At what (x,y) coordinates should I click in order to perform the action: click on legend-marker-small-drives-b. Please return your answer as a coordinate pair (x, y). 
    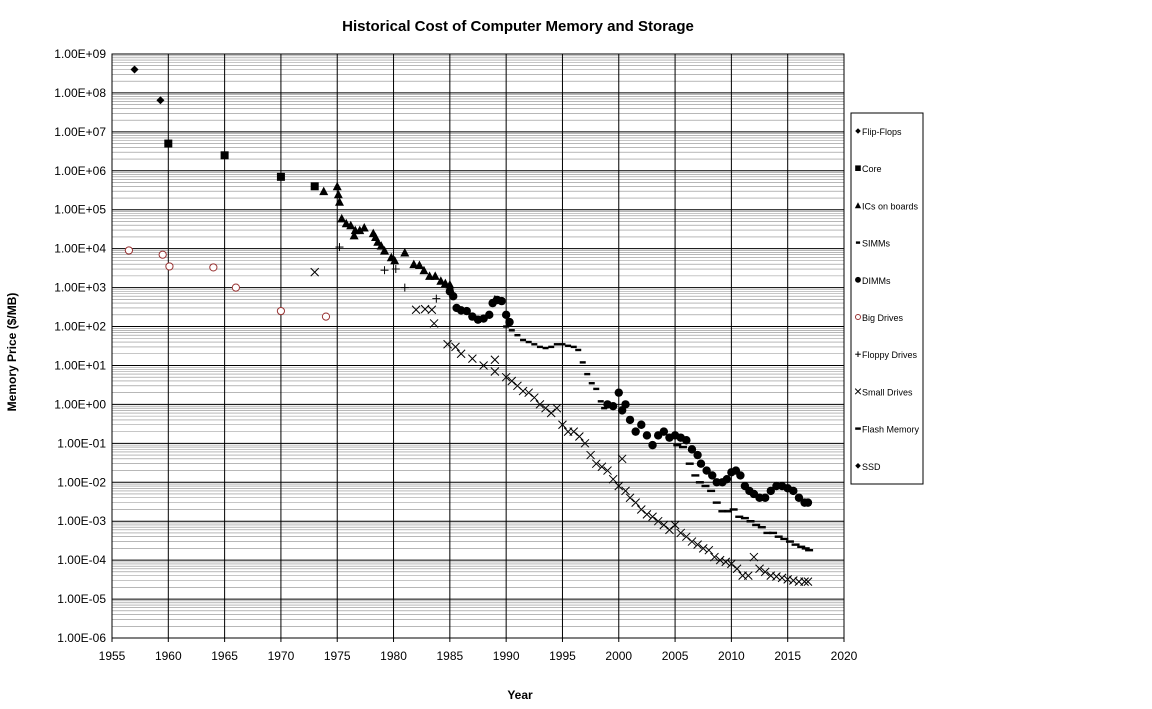
    Looking at the image, I should click on (858, 391).